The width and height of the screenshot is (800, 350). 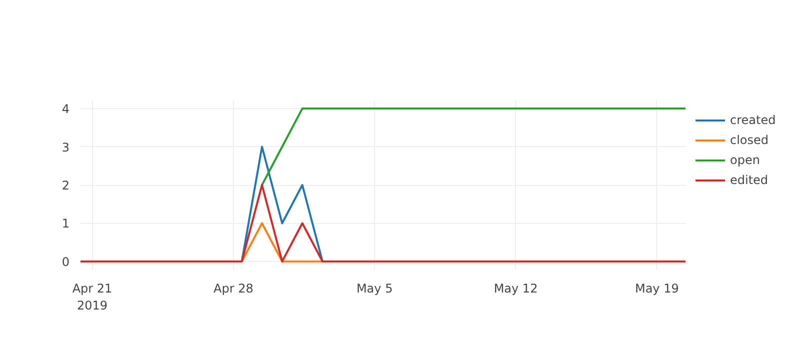 I want to click on y-tick-label: 3, so click(x=66, y=147).